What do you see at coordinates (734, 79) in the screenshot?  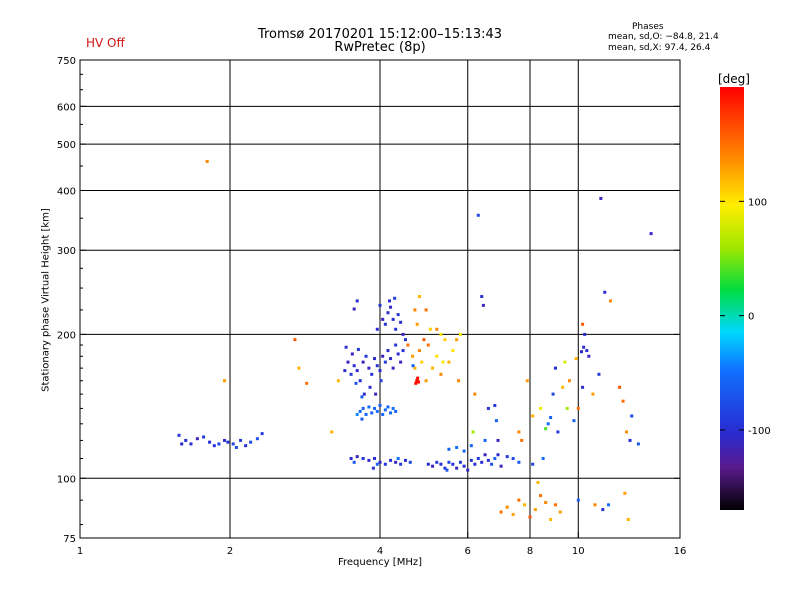 I see `colorbar-unit-label: [deg]` at bounding box center [734, 79].